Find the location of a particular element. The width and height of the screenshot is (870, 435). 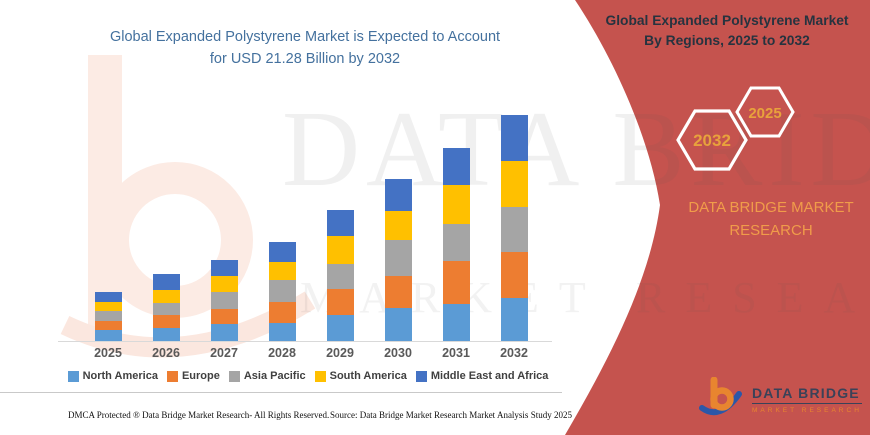

legend-item-middle-east-and-africa: Middle East and Africa is located at coordinates (482, 376).